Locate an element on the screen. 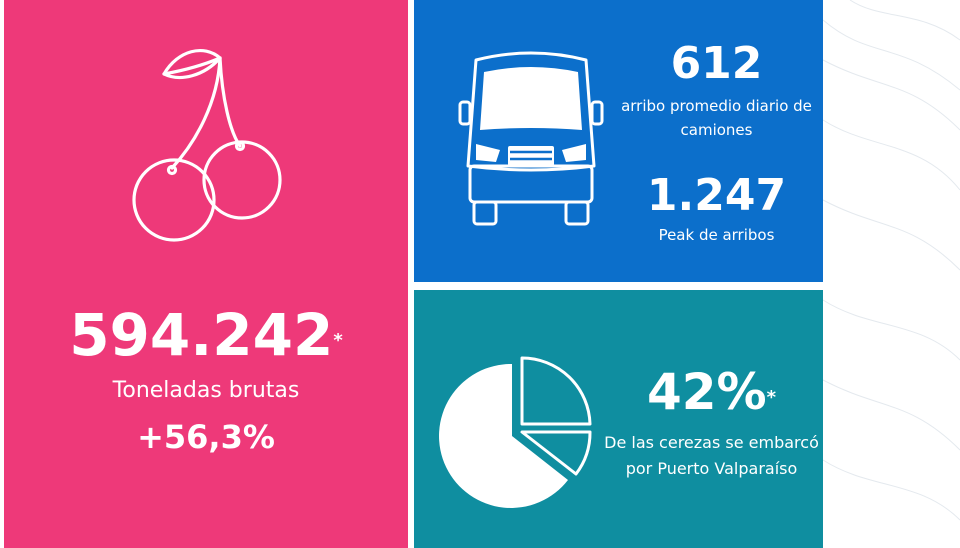 This screenshot has height=548, width=960. tonnage-footnote-mark: * is located at coordinates (338, 340).